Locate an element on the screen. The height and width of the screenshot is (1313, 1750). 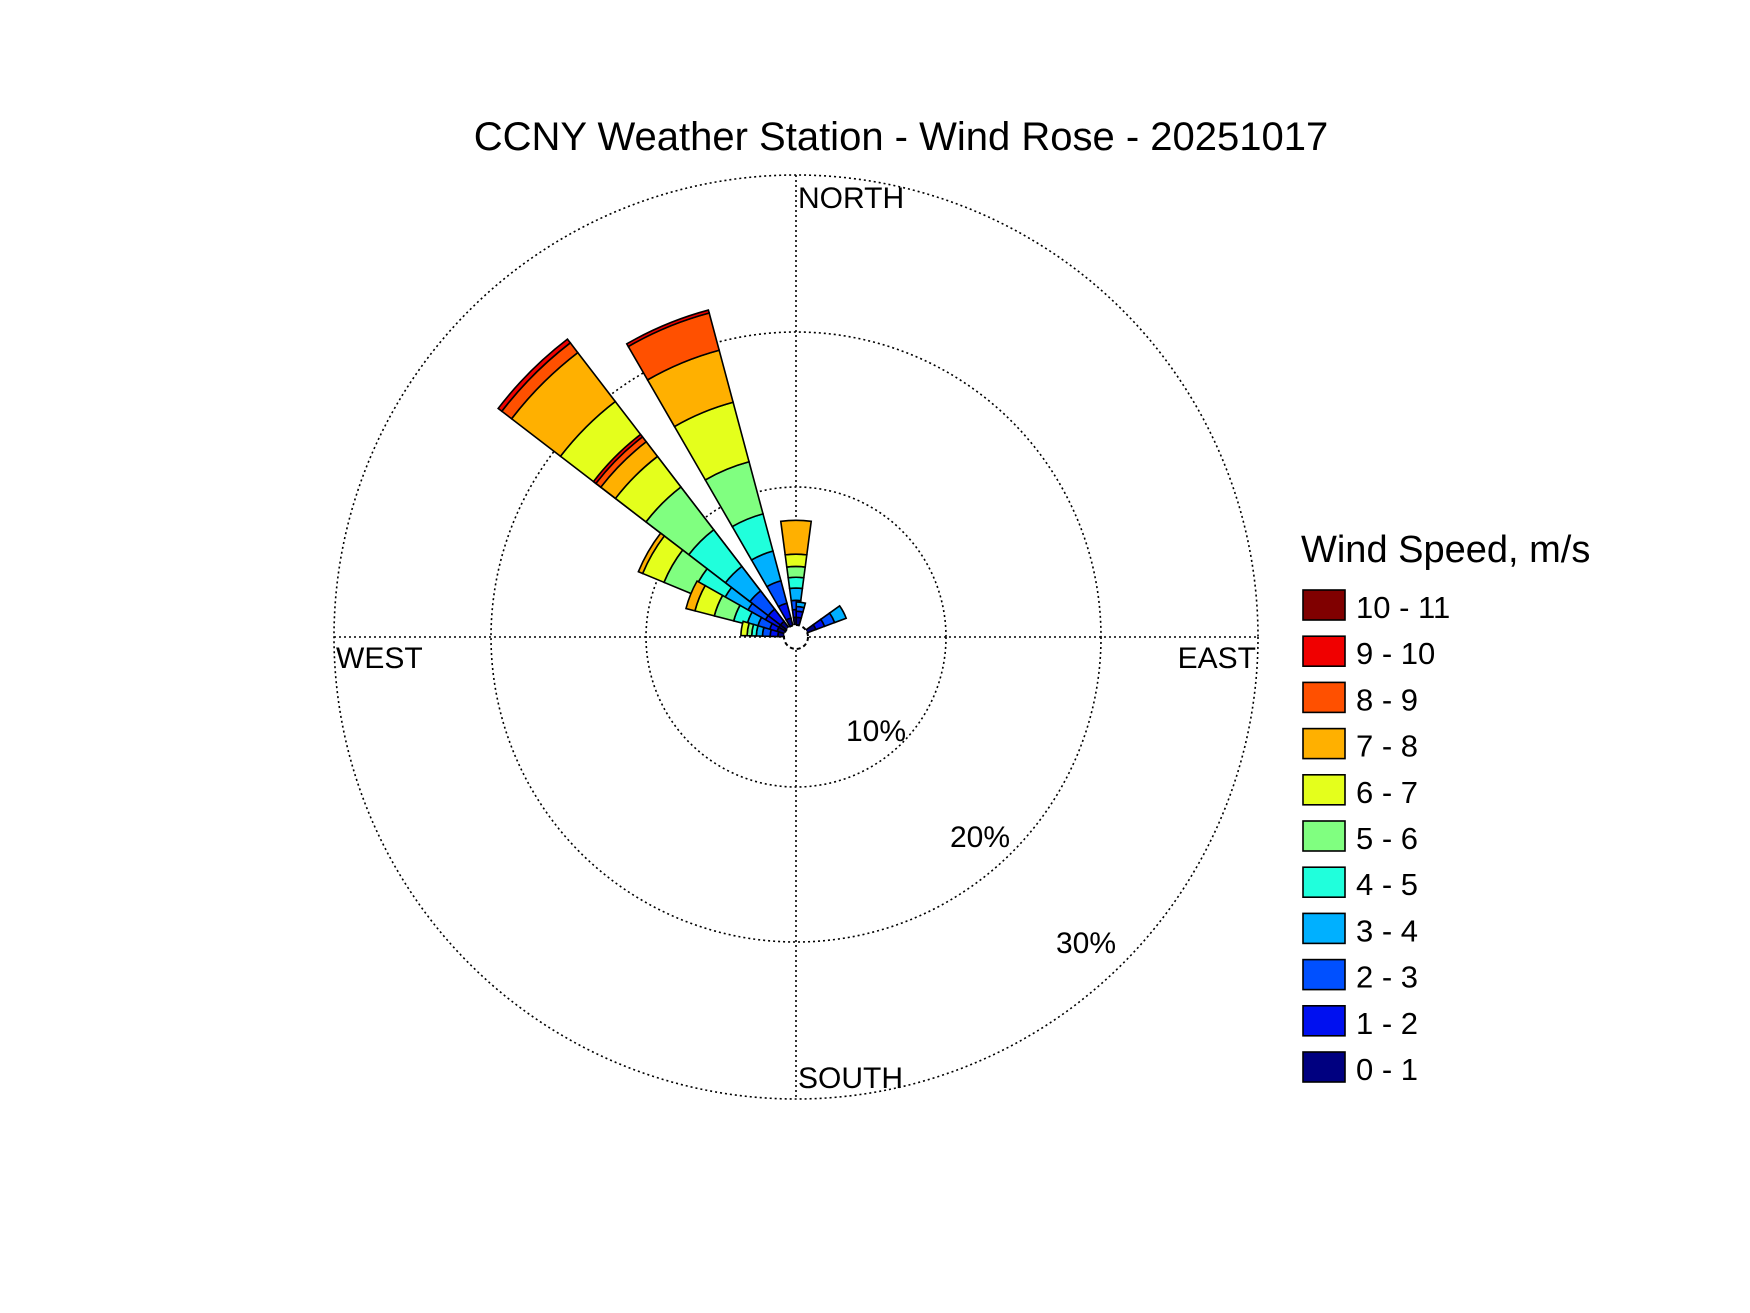
legend-label-2-3: 2 - 3 is located at coordinates (1387, 977).